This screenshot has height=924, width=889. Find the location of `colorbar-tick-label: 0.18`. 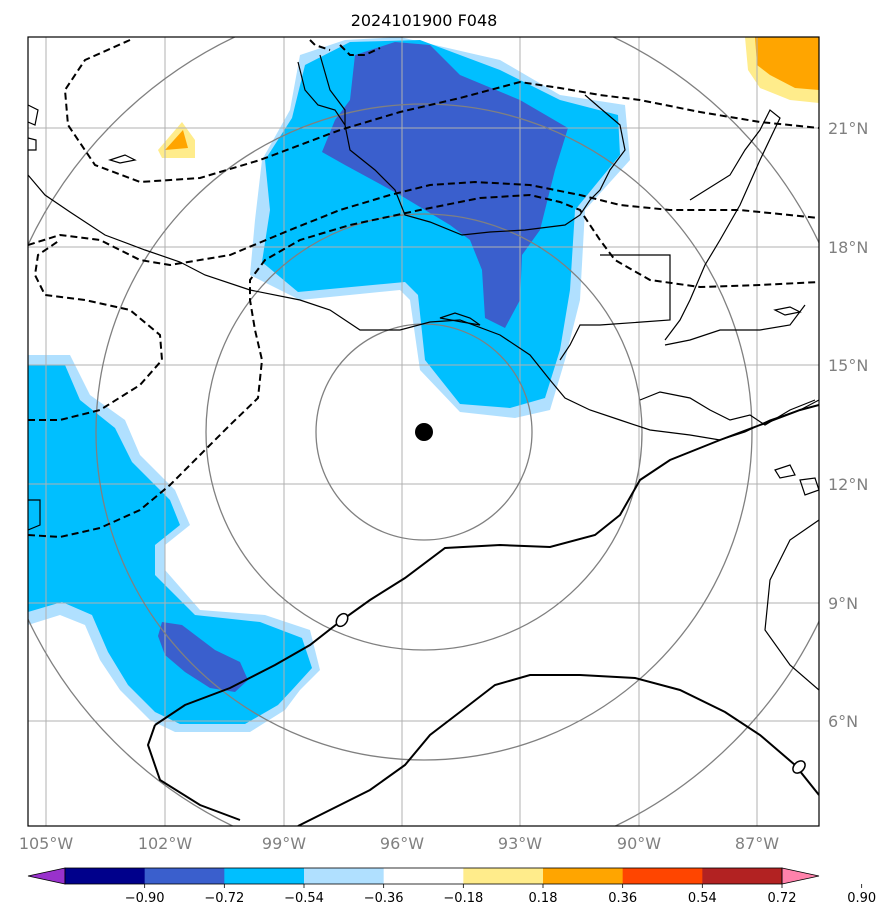

colorbar-tick-label: 0.18 is located at coordinates (543, 898).